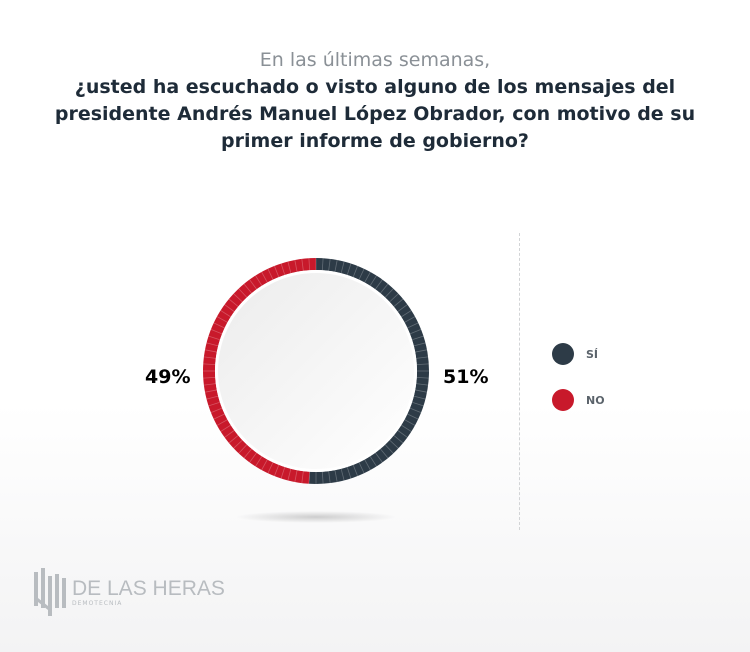 This screenshot has width=750, height=652. Describe the element at coordinates (50, 592) in the screenshot. I see `logo-icon` at that location.